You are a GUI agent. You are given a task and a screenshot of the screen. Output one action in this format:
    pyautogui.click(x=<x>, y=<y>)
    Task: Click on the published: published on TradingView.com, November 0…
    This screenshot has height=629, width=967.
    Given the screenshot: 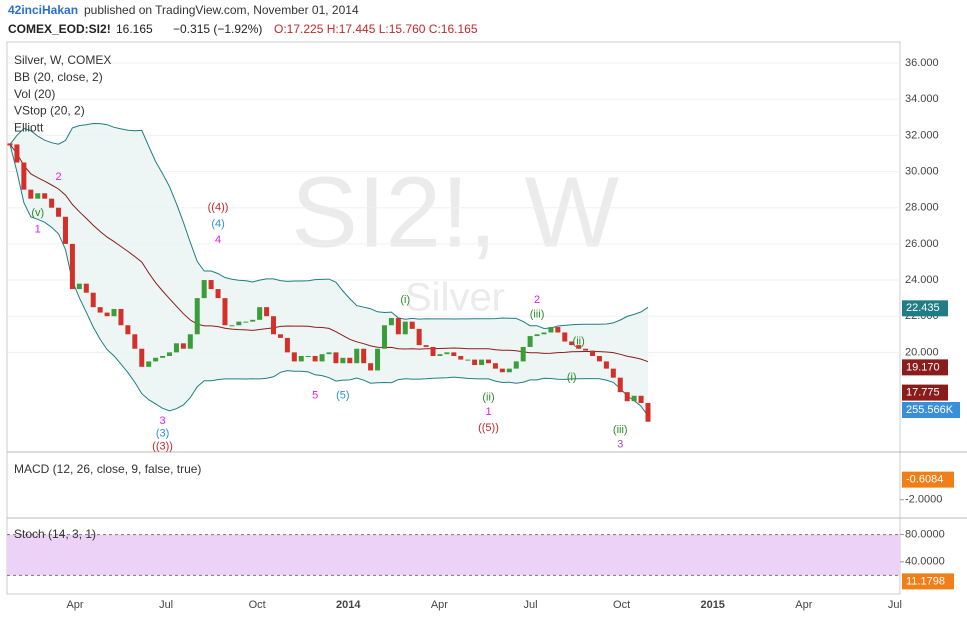 What is the action you would take?
    pyautogui.click(x=221, y=10)
    